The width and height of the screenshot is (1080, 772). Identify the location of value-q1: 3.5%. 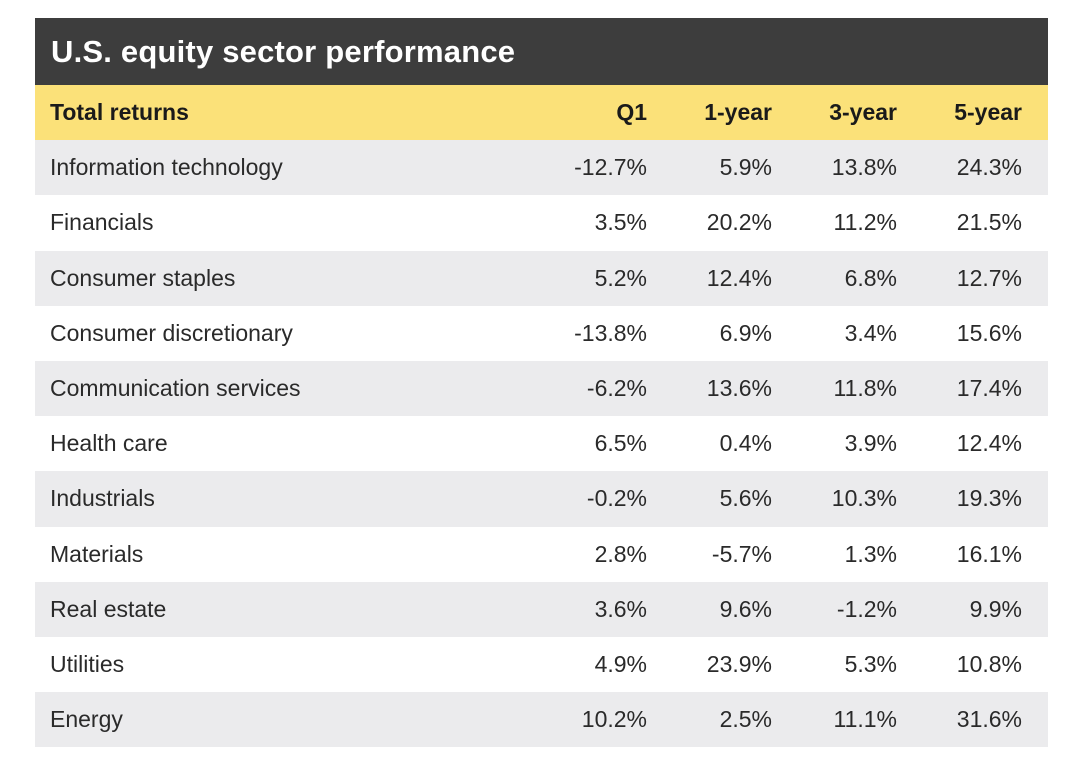
(620, 222).